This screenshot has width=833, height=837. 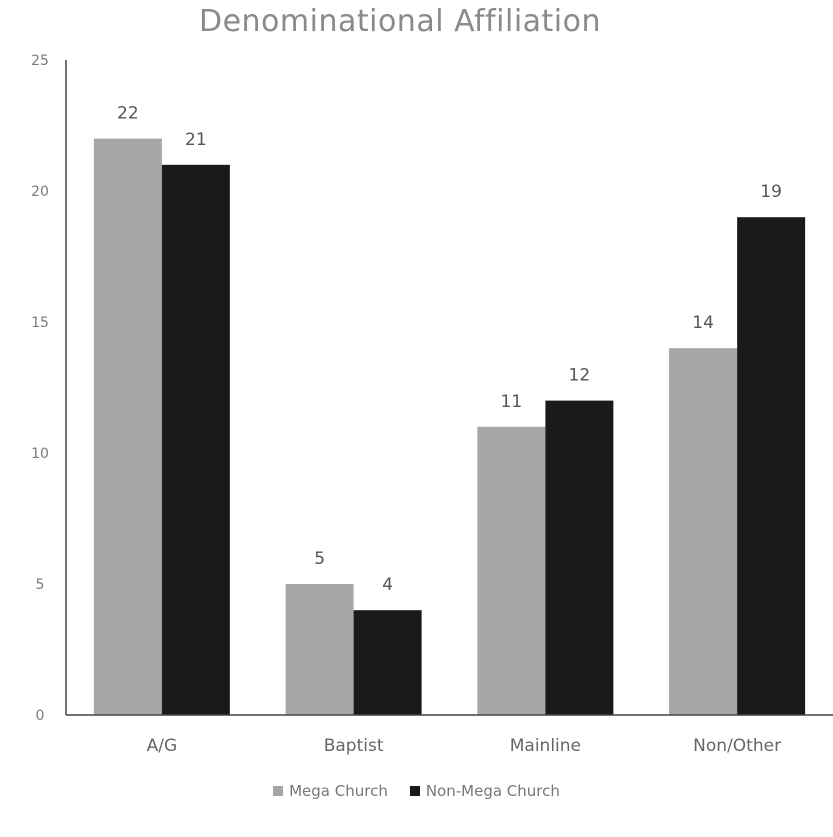 What do you see at coordinates (771, 192) in the screenshot?
I see `data-label: 19` at bounding box center [771, 192].